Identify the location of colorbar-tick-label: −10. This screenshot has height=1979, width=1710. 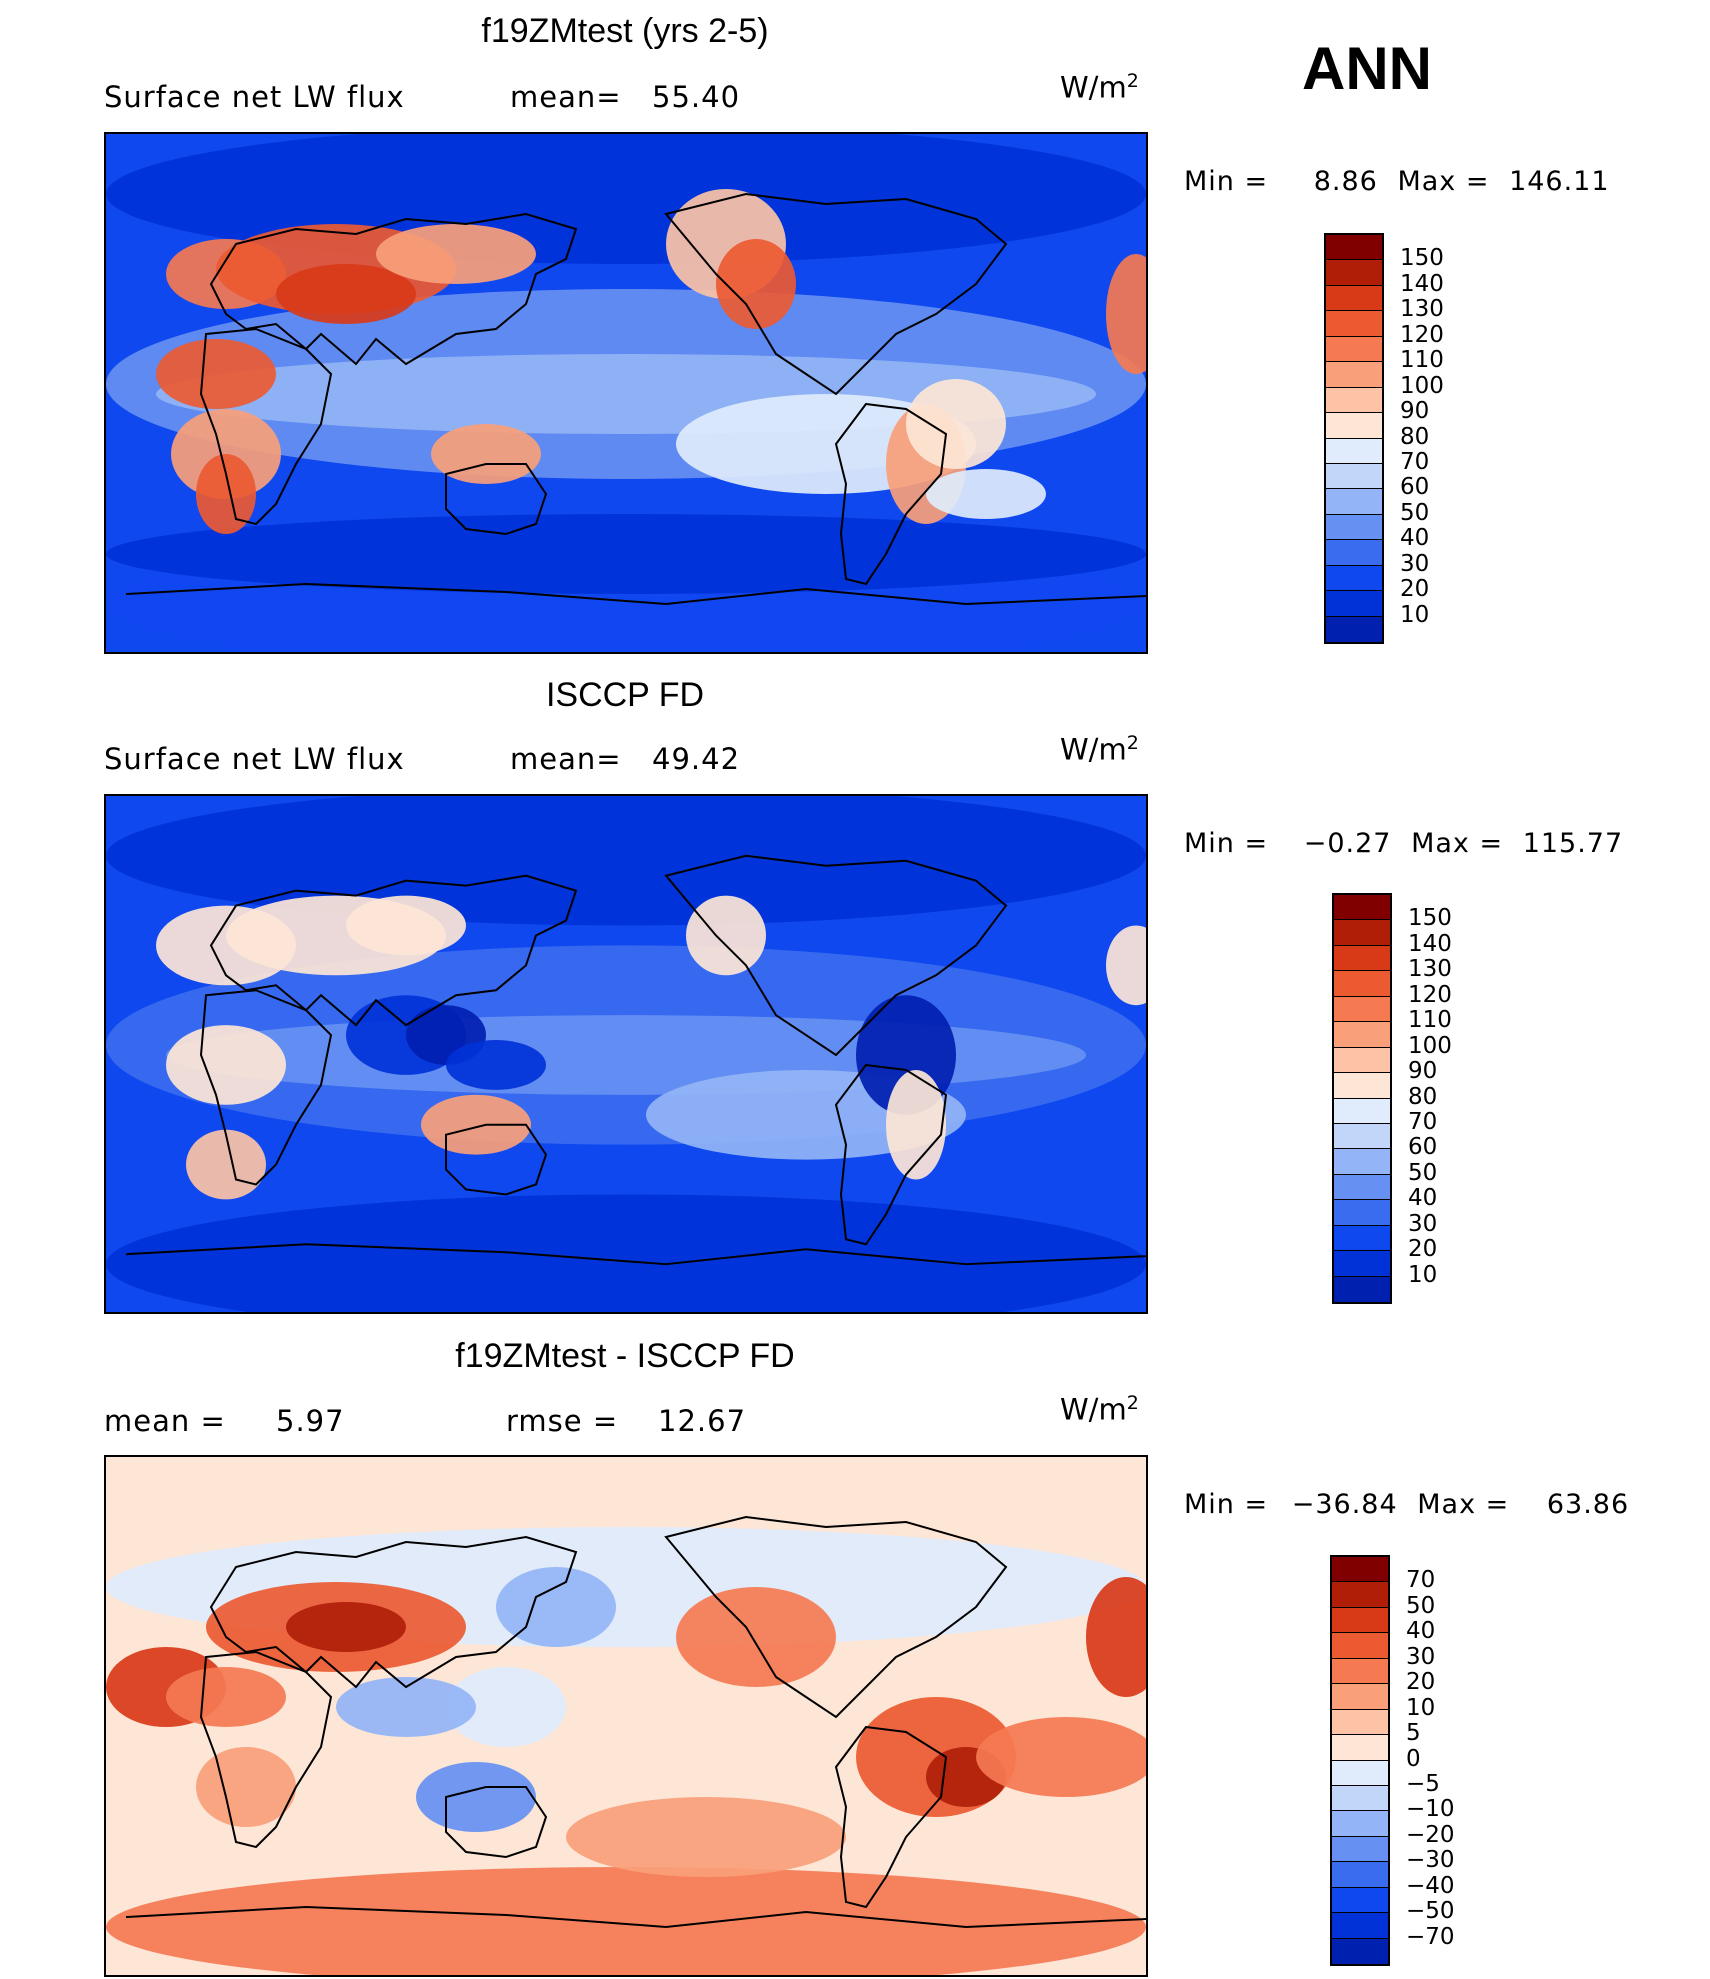
(1430, 1809).